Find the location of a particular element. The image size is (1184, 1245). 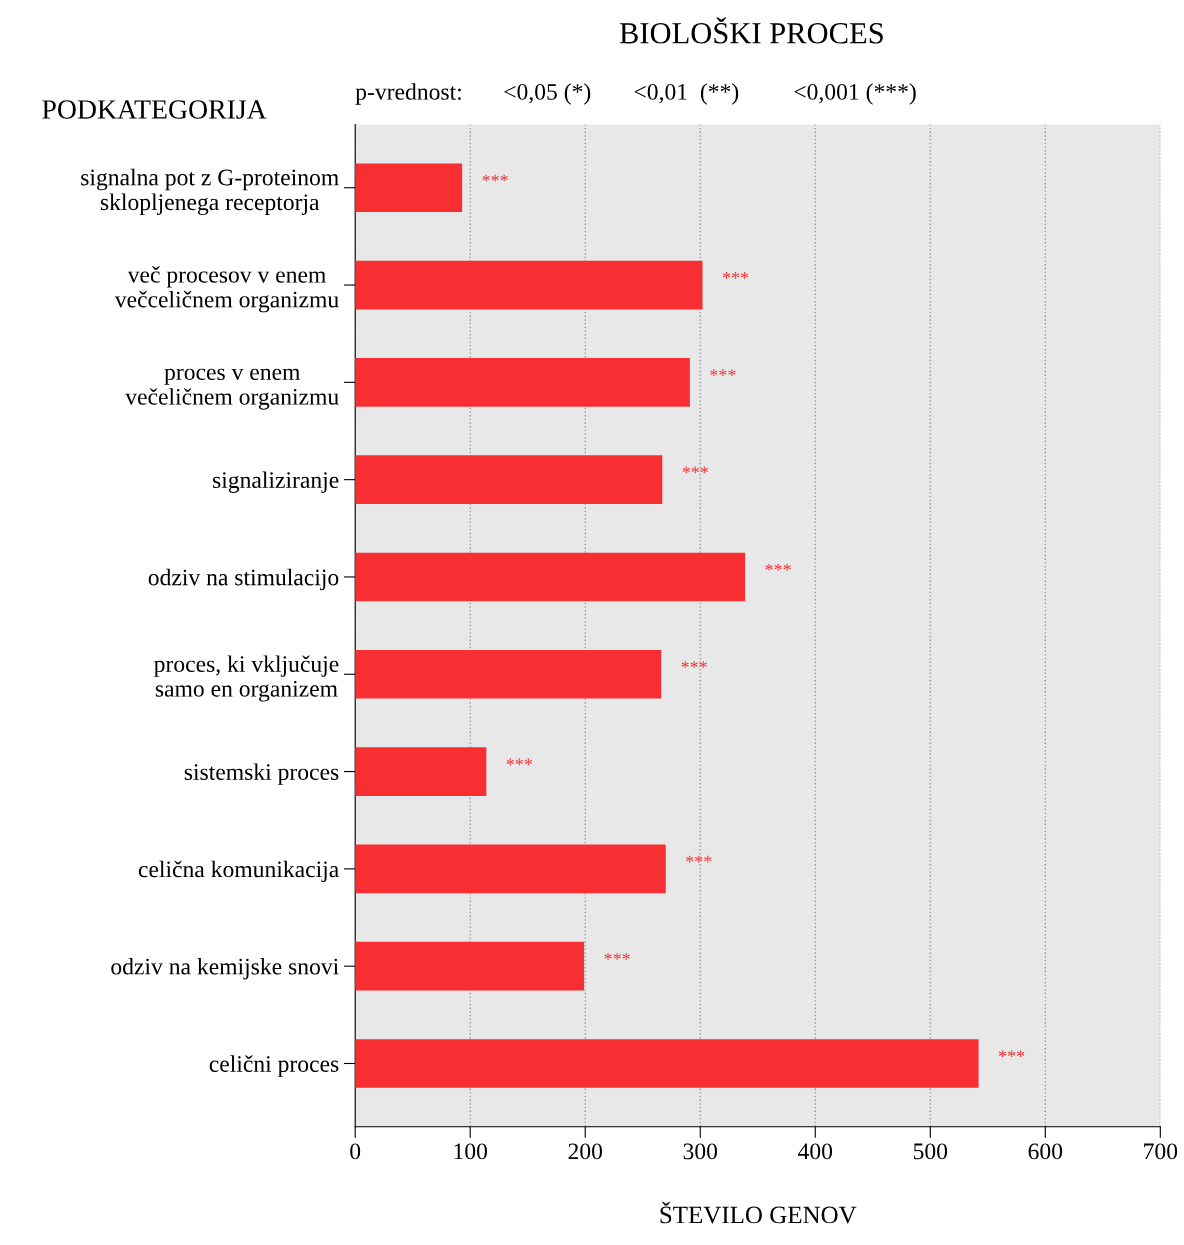

text: <0,01 (**) is located at coordinates (686, 94).